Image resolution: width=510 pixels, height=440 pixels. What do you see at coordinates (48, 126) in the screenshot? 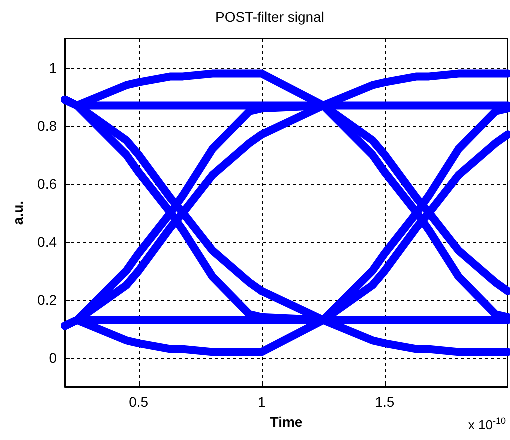
I see `y-tick-label: 0.8` at bounding box center [48, 126].